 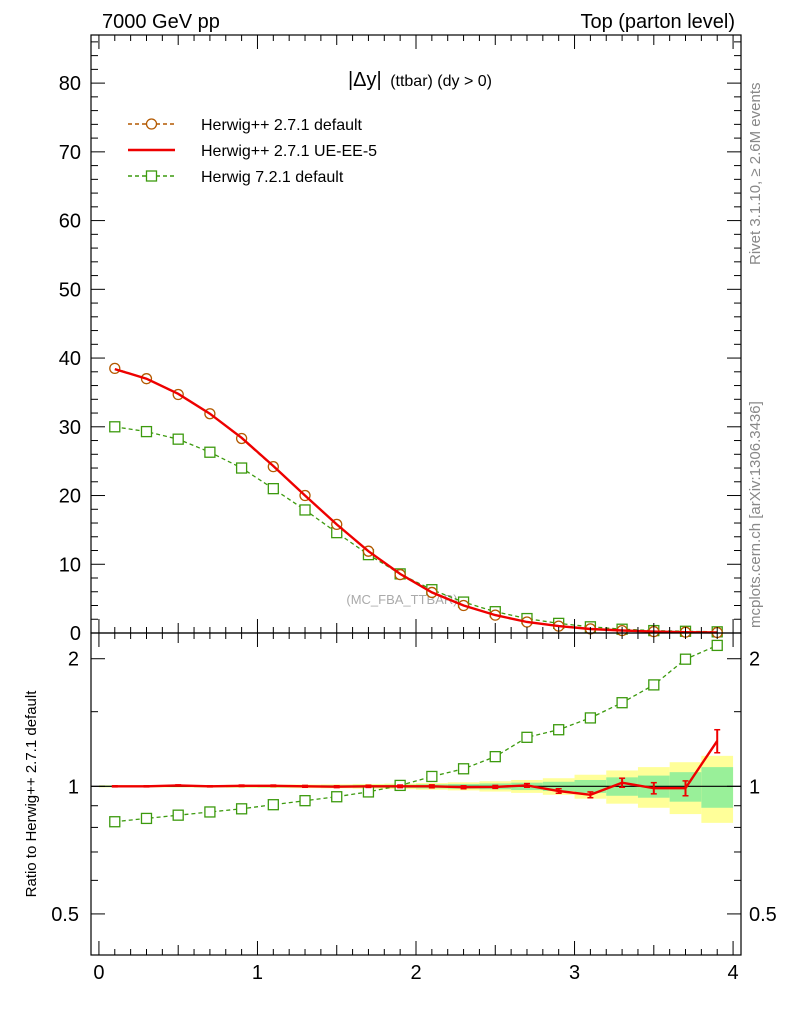 I want to click on legend-label-ref: Herwig++ 2.7.1 default, so click(x=282, y=125).